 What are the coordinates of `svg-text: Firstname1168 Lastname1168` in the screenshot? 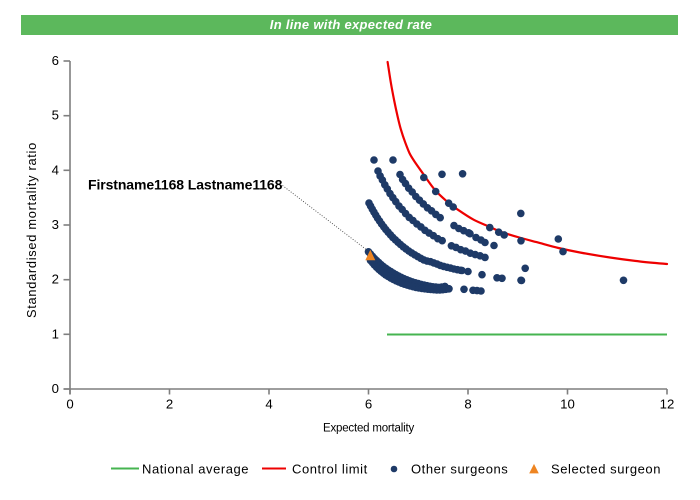 It's located at (185, 185).